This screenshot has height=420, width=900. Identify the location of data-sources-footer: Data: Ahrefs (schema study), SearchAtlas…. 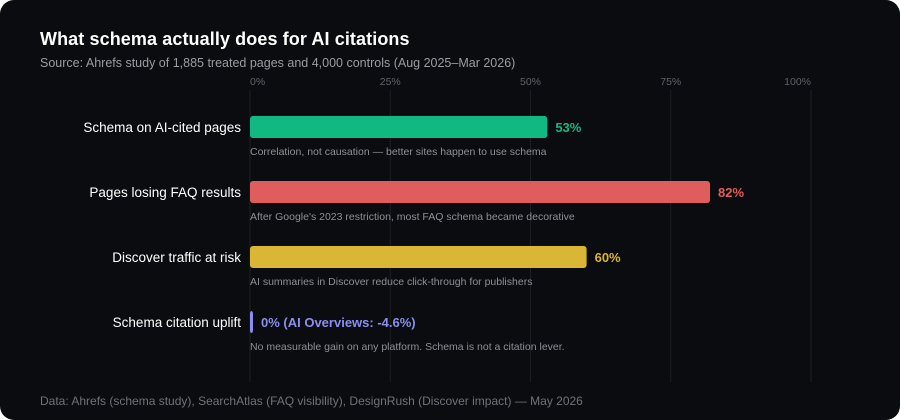
(311, 401).